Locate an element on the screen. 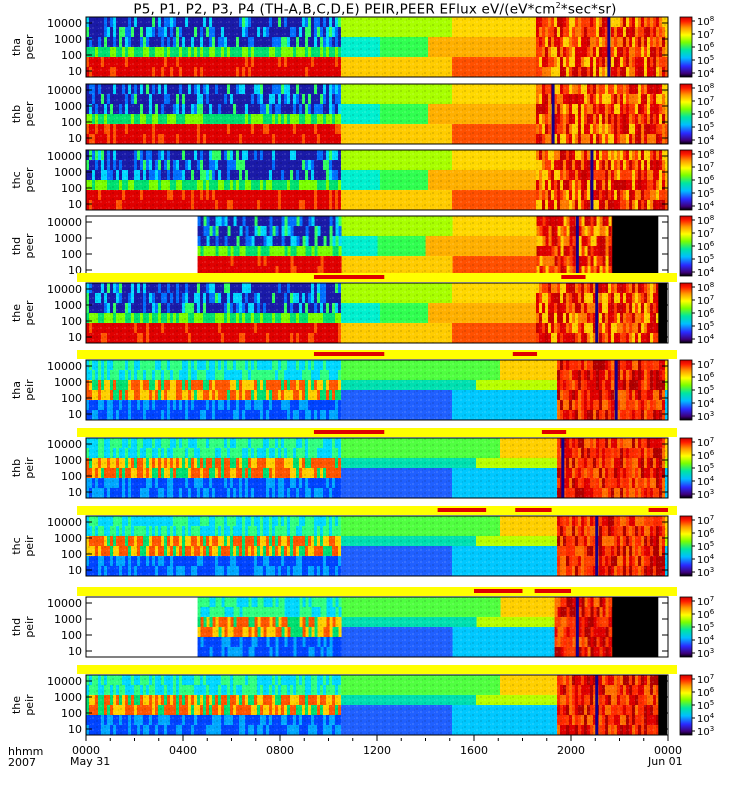 The width and height of the screenshot is (750, 800). x-tick-label: 0800 is located at coordinates (280, 750).